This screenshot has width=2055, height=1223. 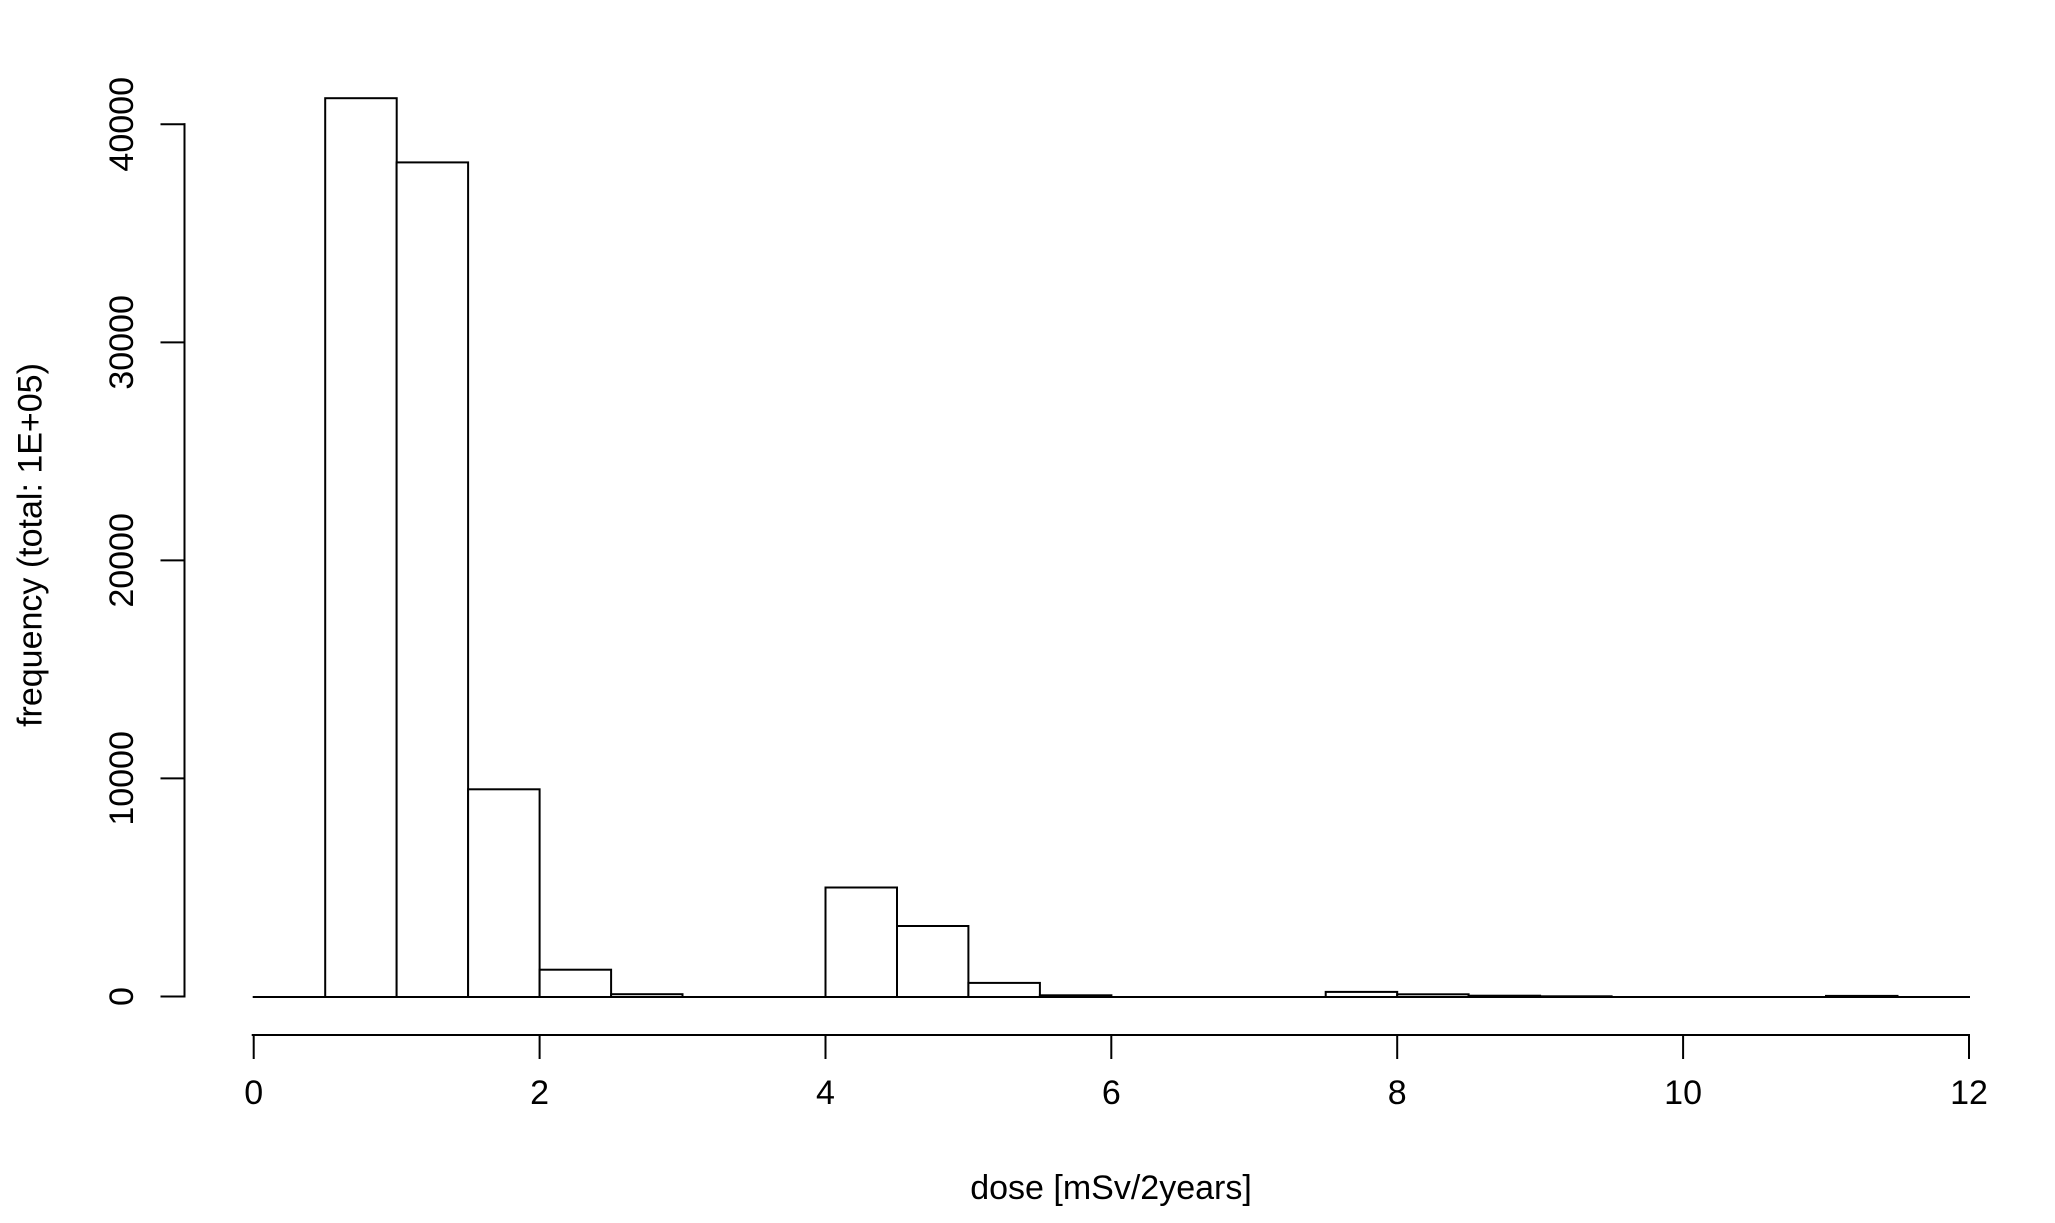 I want to click on svg-text: 12, so click(x=1969, y=1093).